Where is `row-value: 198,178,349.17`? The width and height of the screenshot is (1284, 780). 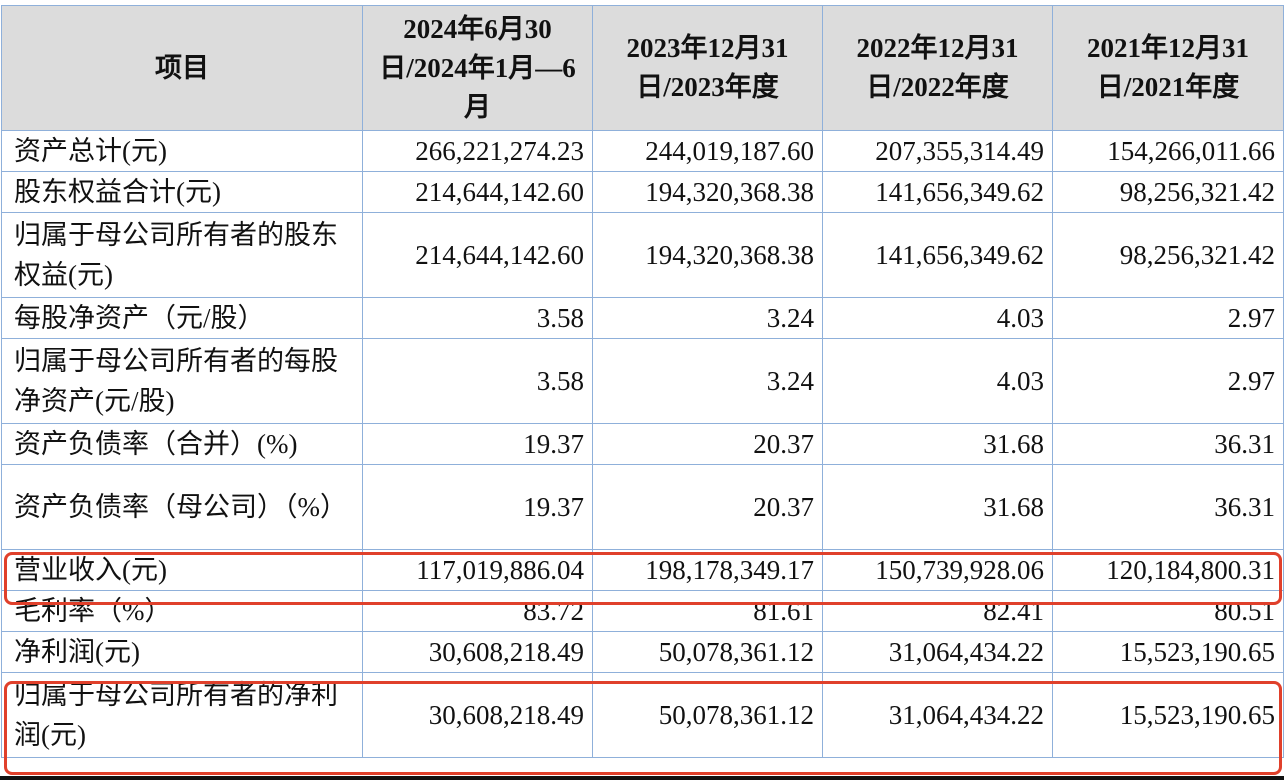
row-value: 198,178,349.17 is located at coordinates (707, 570).